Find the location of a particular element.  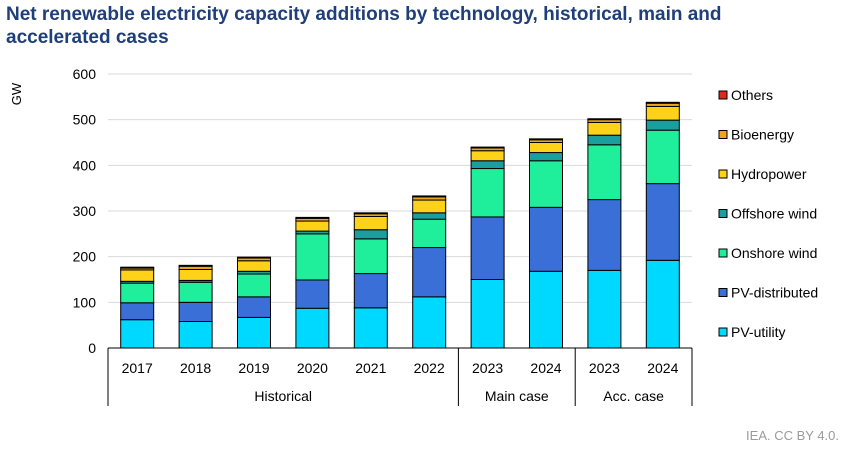

legend-entry: PV-utility is located at coordinates (758, 332).